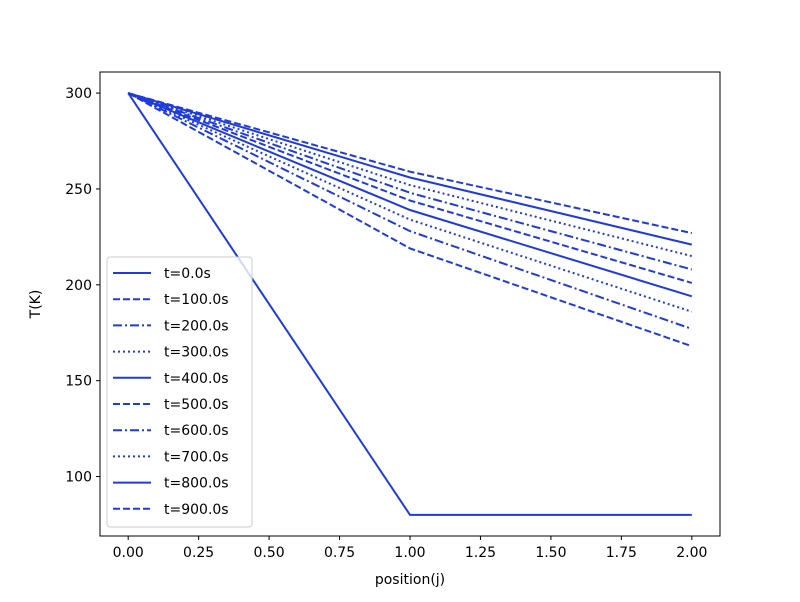  I want to click on y-tick-label: 300, so click(78, 94).